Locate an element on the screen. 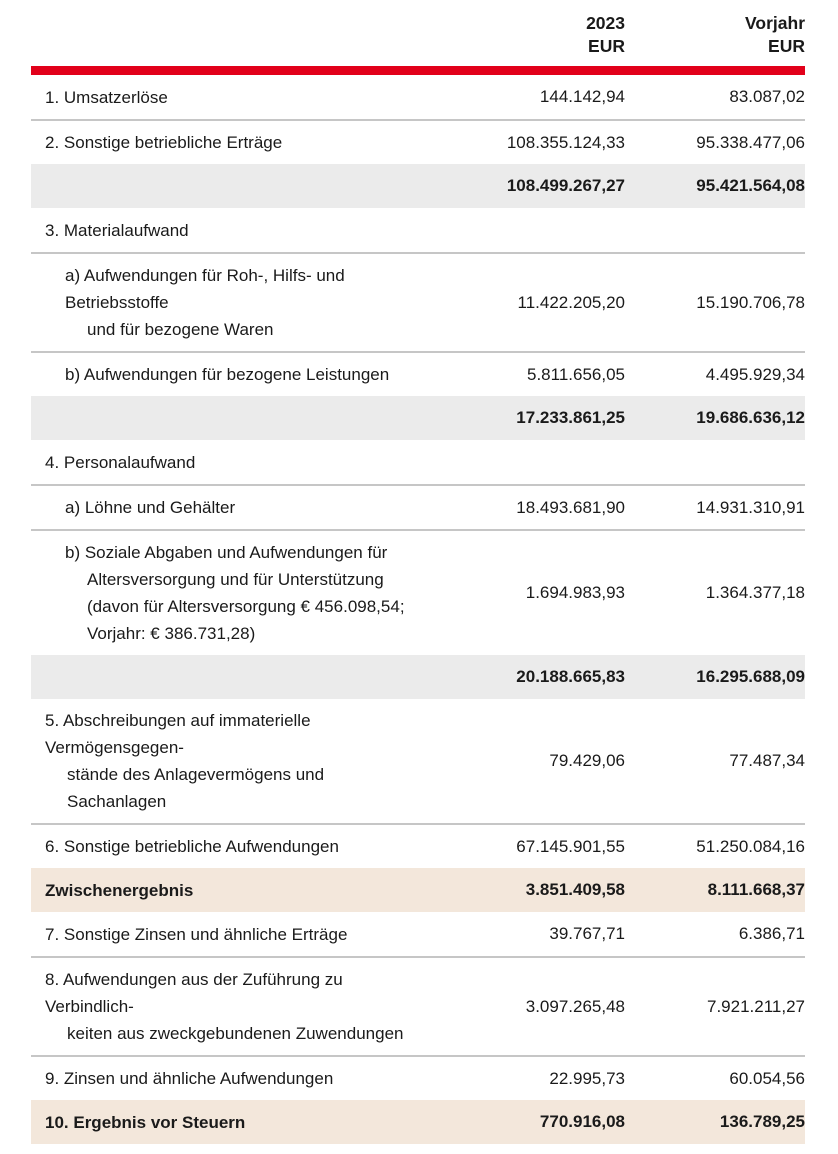  row-label: 2. Sonstige betriebliche Erträge is located at coordinates (164, 142).